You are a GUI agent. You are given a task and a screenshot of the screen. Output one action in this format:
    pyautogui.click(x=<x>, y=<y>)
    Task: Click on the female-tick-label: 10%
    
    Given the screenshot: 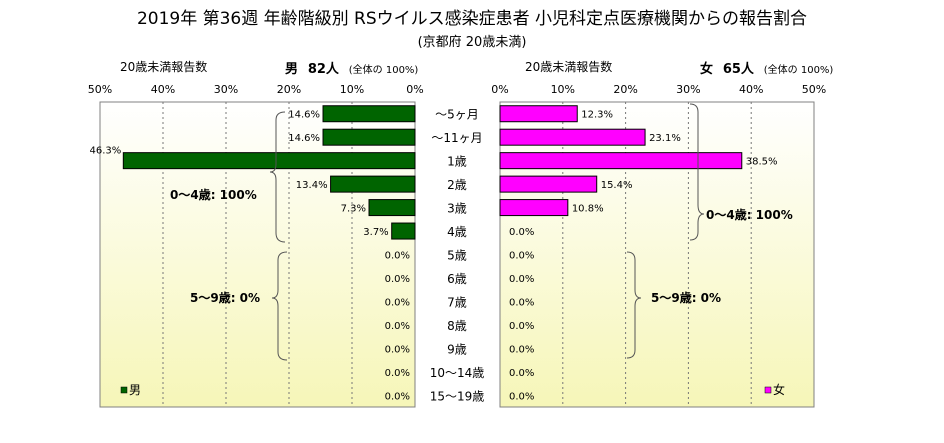 What is the action you would take?
    pyautogui.click(x=563, y=89)
    